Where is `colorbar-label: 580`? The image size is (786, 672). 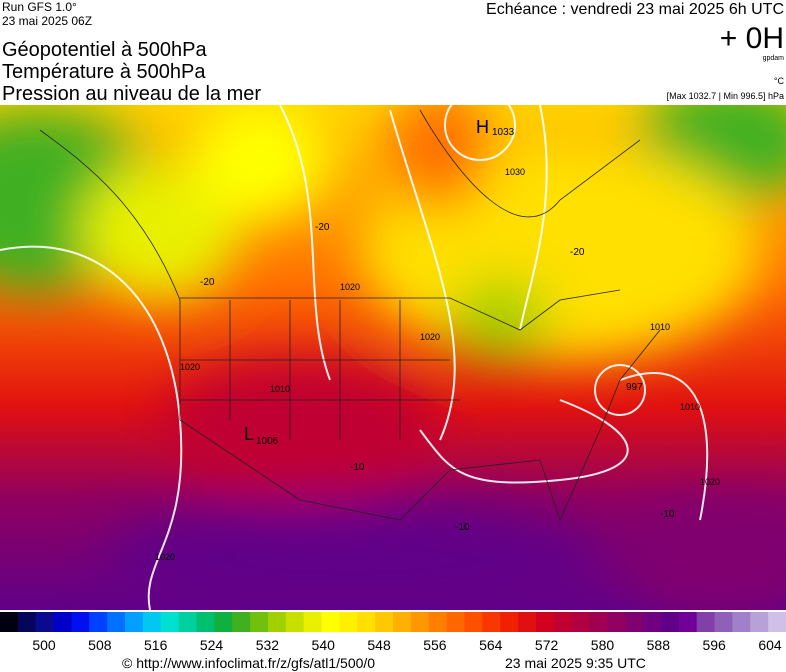
colorbar-label: 580 is located at coordinates (603, 645).